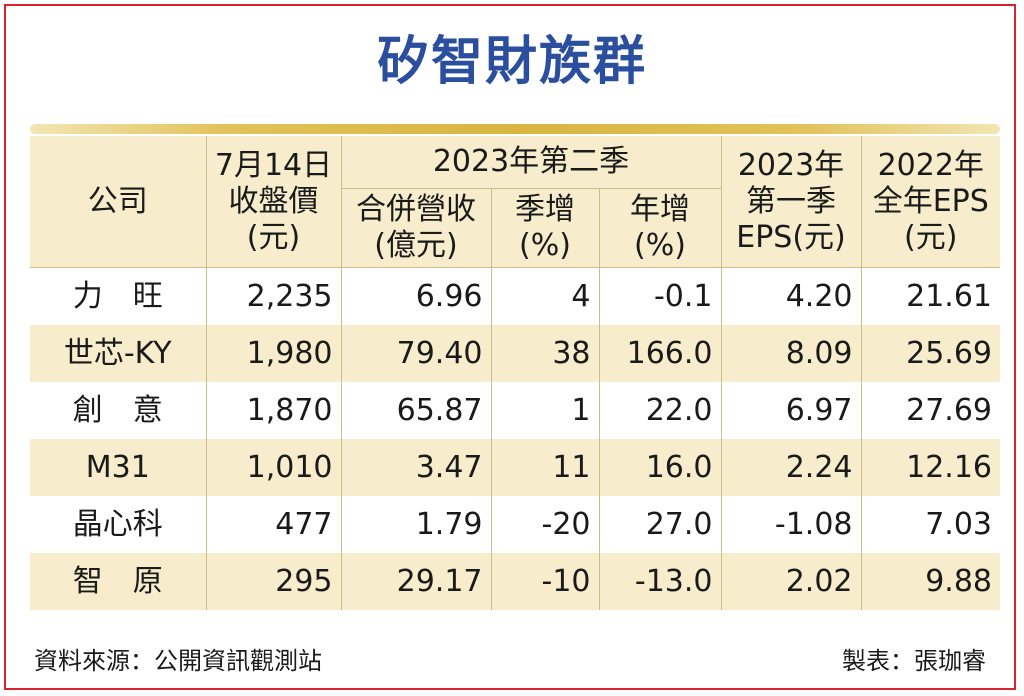  I want to click on credit-note: 製表：張珈睿, so click(914, 661).